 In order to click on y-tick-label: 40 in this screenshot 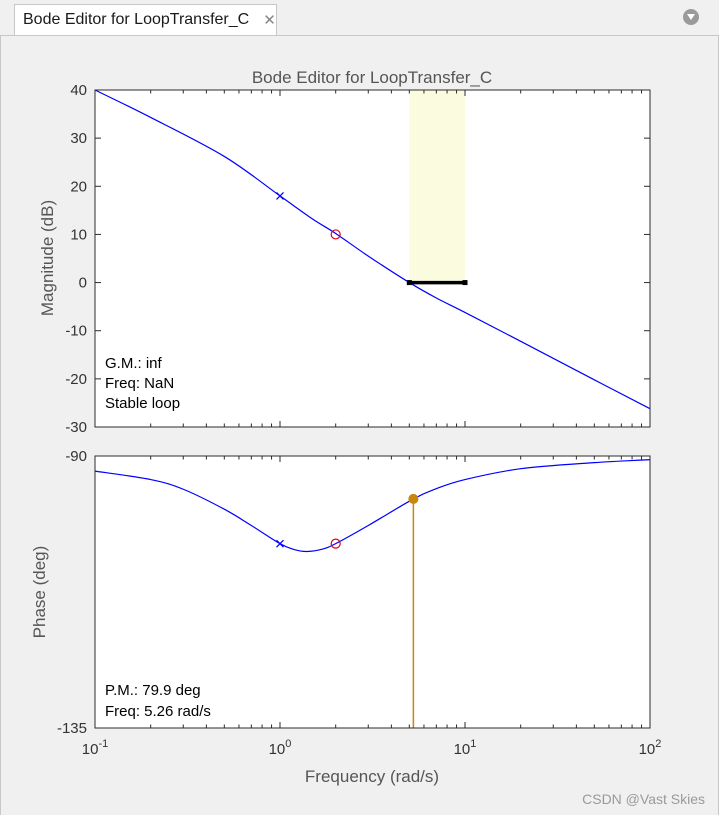, I will do `click(78, 90)`.